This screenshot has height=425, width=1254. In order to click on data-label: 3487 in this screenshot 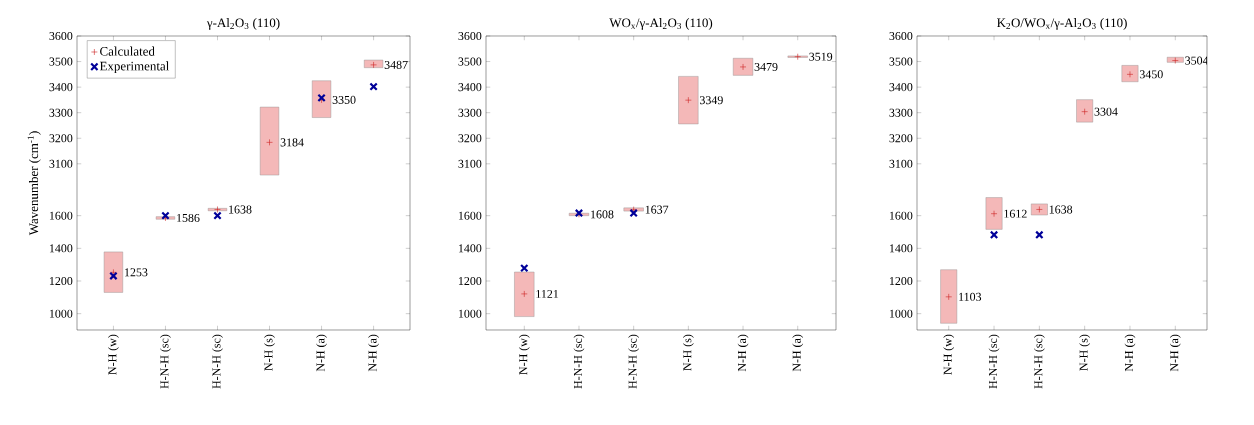, I will do `click(396, 64)`.